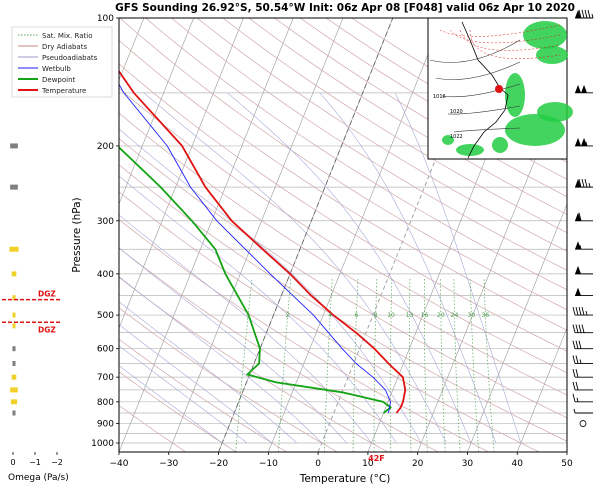 The width and height of the screenshot is (600, 487). I want to click on mixing-ratio-labels: 1 2 4 6 8 10 13 16 20 24 30 36, so click(367, 315).